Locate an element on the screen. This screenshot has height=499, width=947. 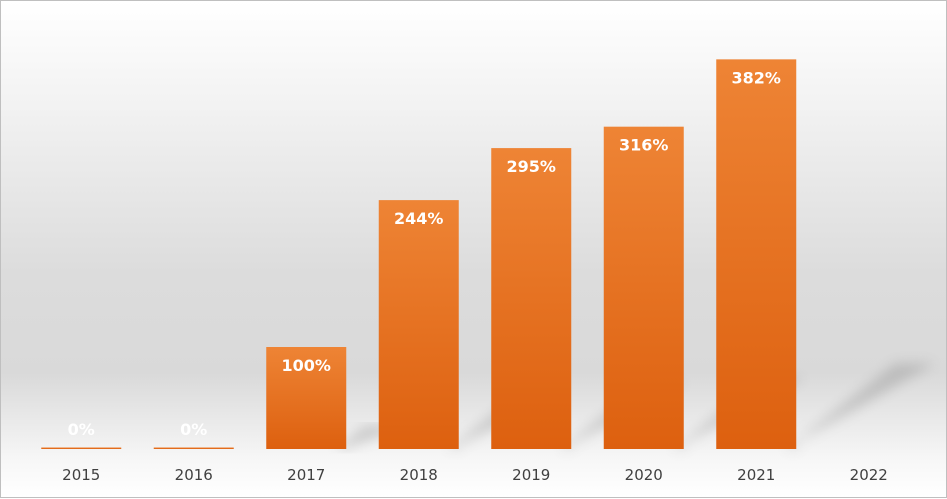
data-label-2018: 244% is located at coordinates (418, 218).